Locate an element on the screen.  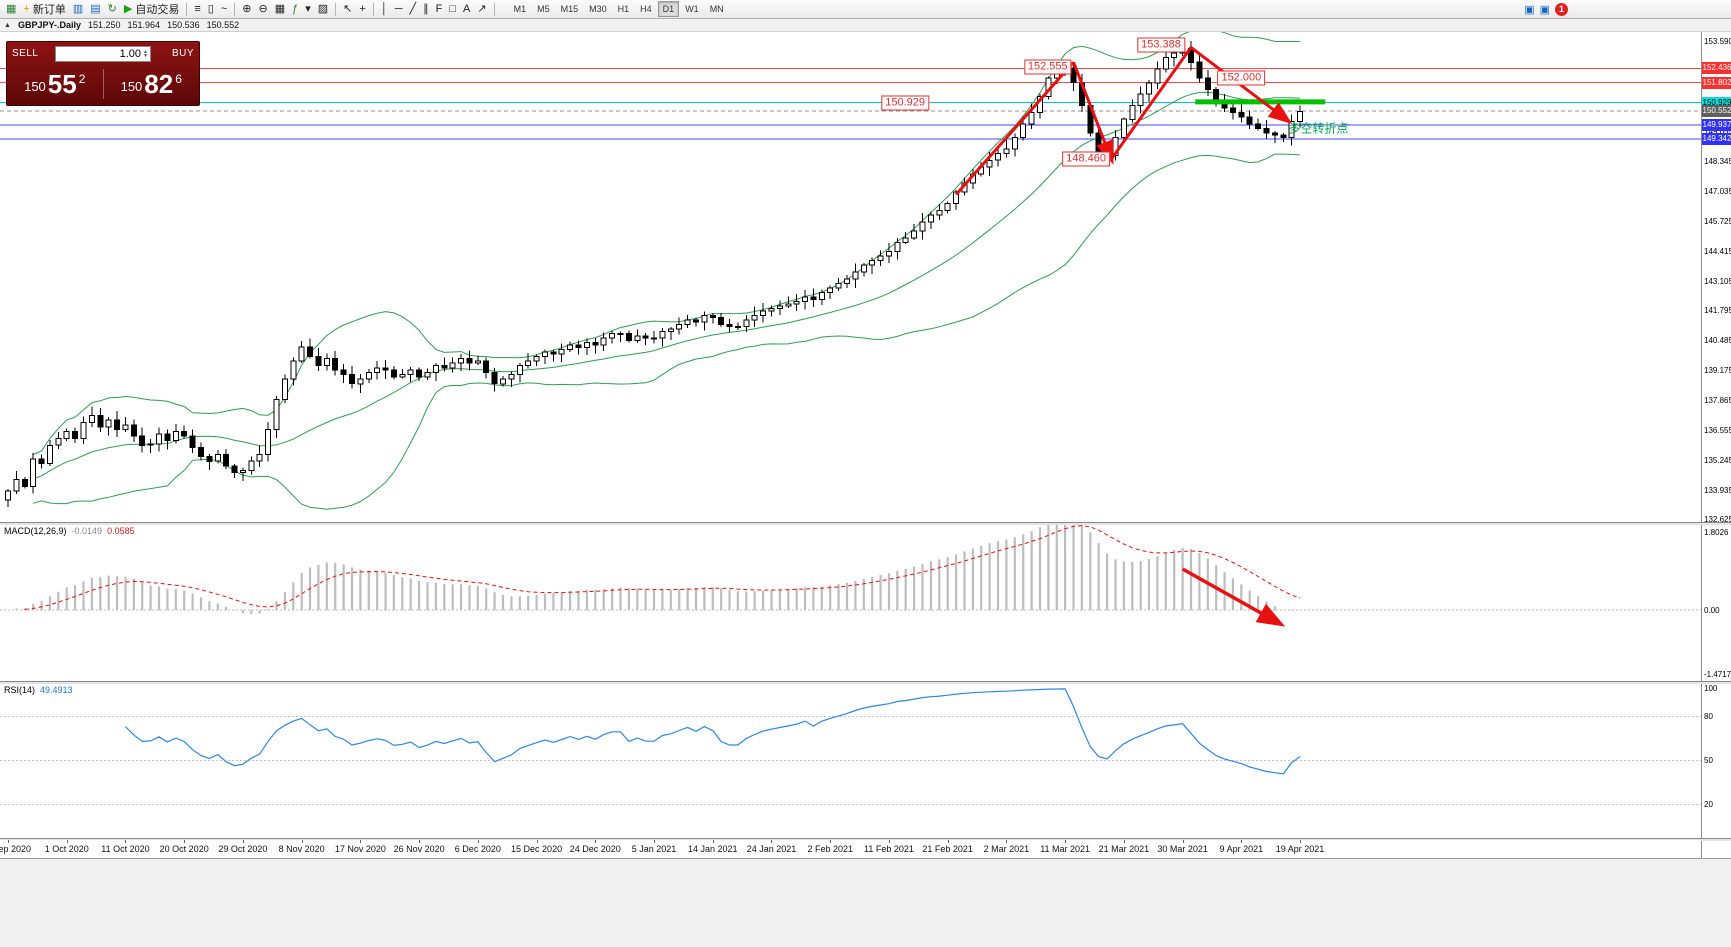
date-tick-label: 6 Dec 2020 is located at coordinates (477, 849).